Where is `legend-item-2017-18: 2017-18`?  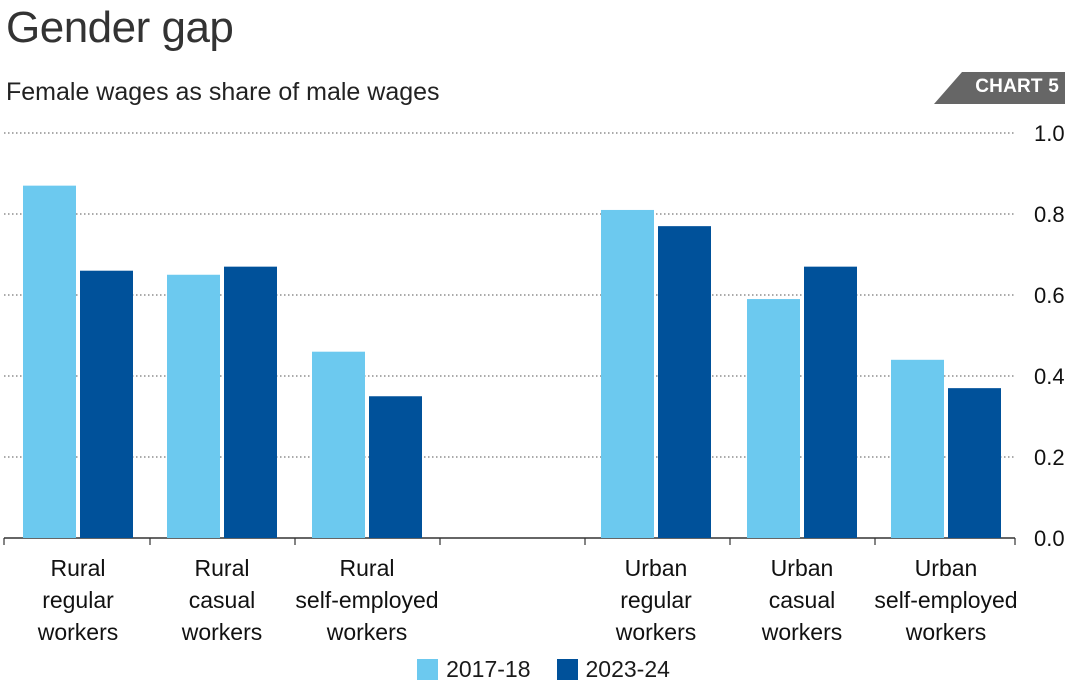
legend-item-2017-18: 2017-18 is located at coordinates (474, 669).